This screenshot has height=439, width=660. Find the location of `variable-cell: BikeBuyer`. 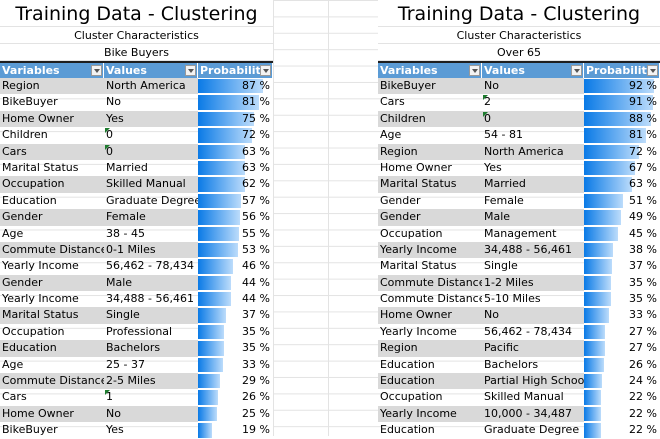

variable-cell: BikeBuyer is located at coordinates (408, 85).